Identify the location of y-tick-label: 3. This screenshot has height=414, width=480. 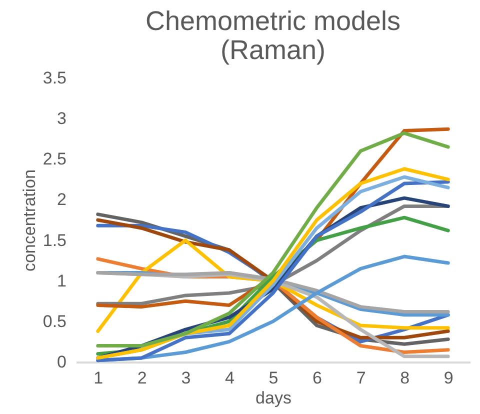
(61, 118).